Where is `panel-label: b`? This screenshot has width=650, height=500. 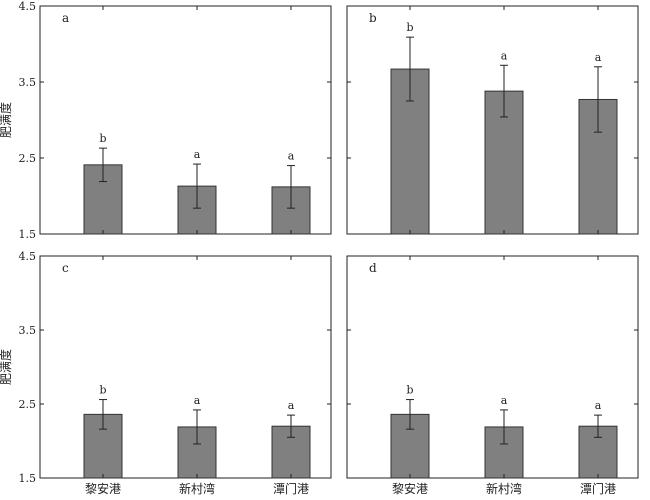 panel-label: b is located at coordinates (373, 18).